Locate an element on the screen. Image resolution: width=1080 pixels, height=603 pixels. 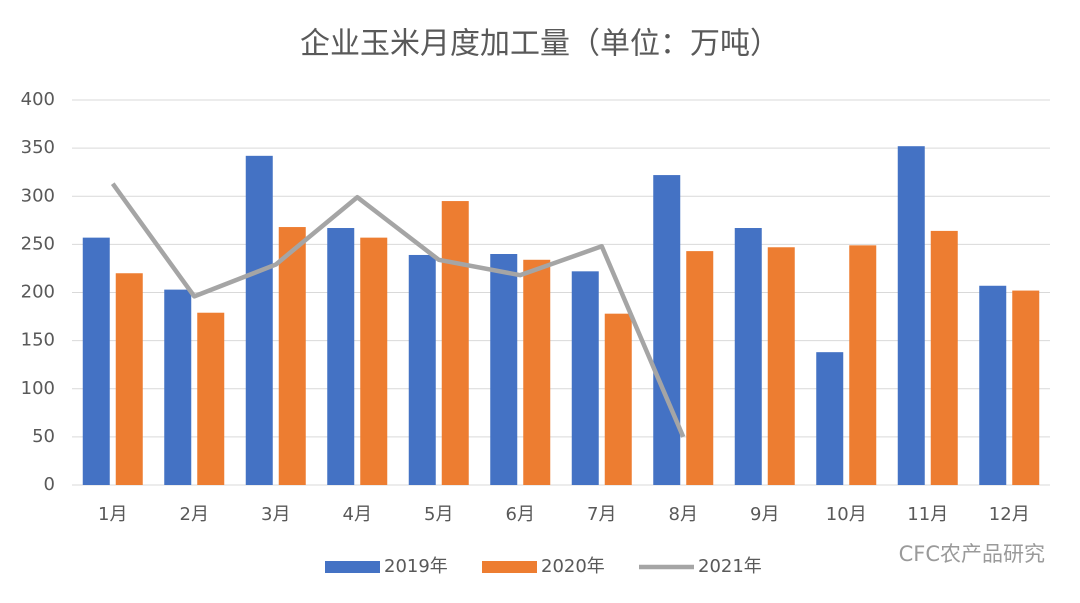
legend-label: 2021年 is located at coordinates (730, 566).